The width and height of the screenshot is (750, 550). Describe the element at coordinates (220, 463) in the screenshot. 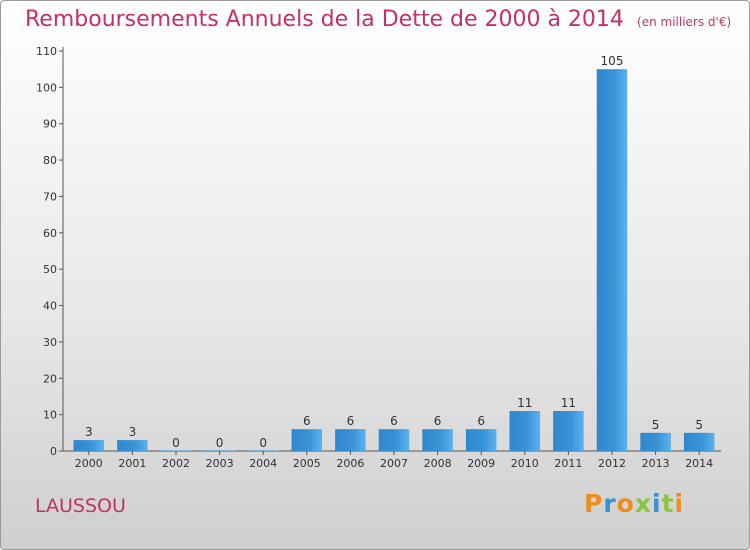

I see `x-tick-label: 2003` at that location.